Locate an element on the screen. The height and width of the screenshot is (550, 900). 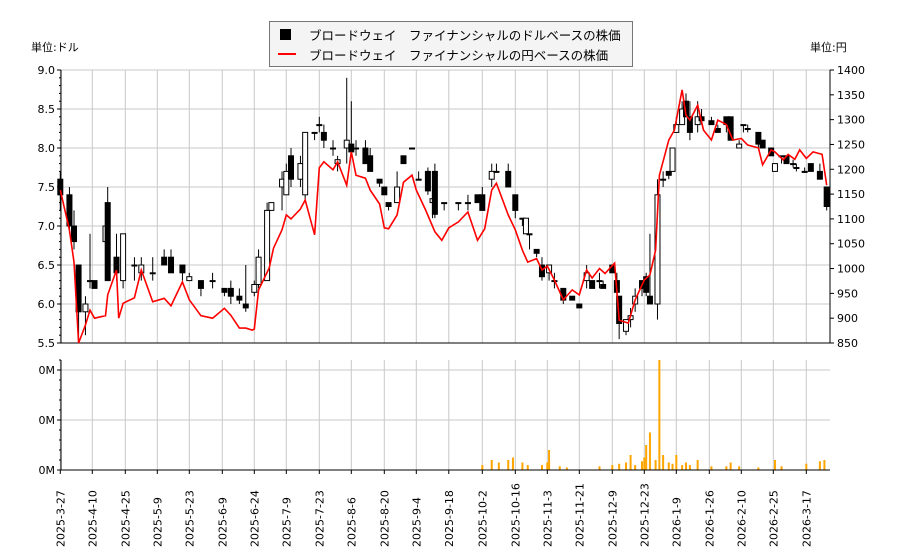
y-tick-label-left: 5.5 is located at coordinates (47, 343).